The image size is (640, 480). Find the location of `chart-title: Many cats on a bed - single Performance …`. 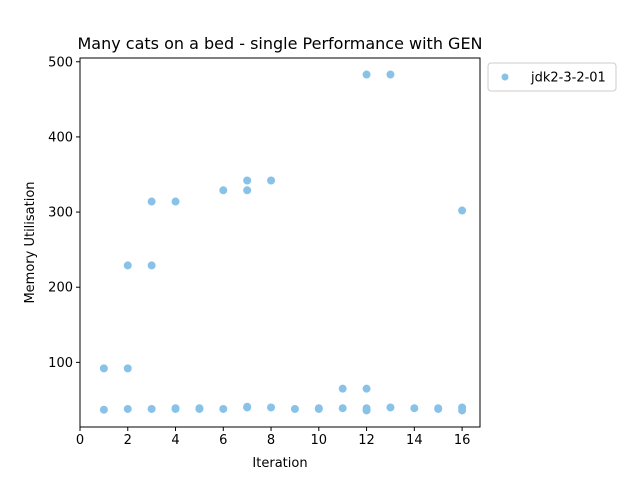

chart-title: Many cats on a bed - single Performance … is located at coordinates (279, 43).